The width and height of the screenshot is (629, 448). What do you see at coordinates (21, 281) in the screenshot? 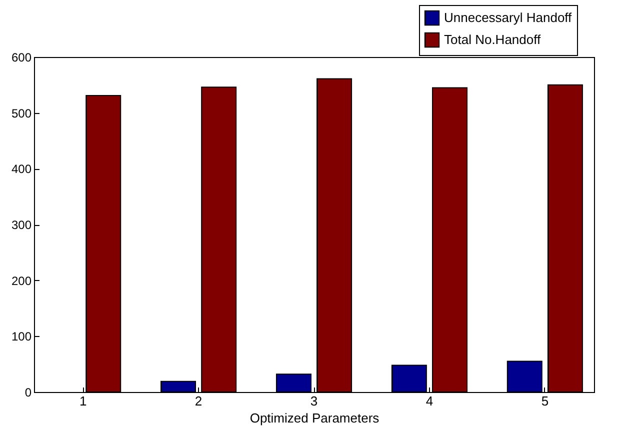
I see `y-tick-label: 200` at bounding box center [21, 281].